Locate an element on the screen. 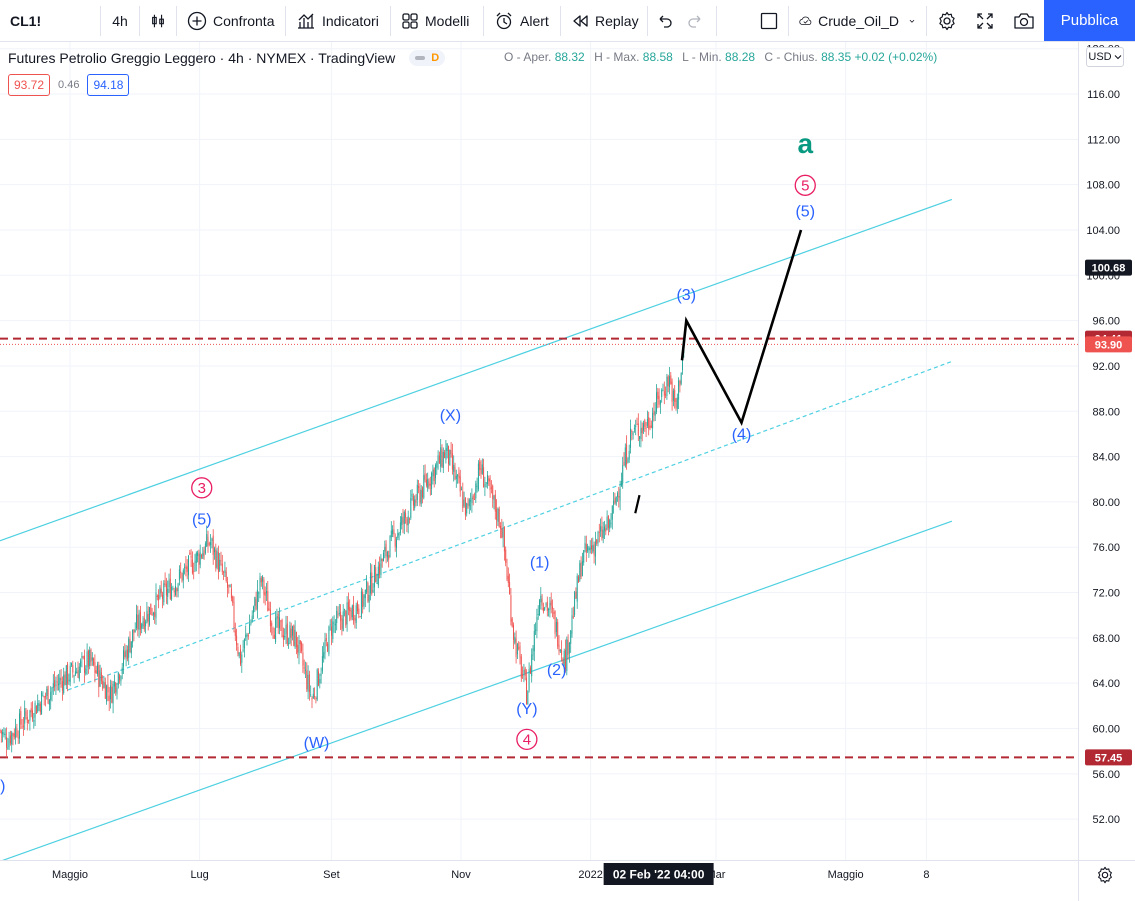  square-layout-icon is located at coordinates (769, 20).